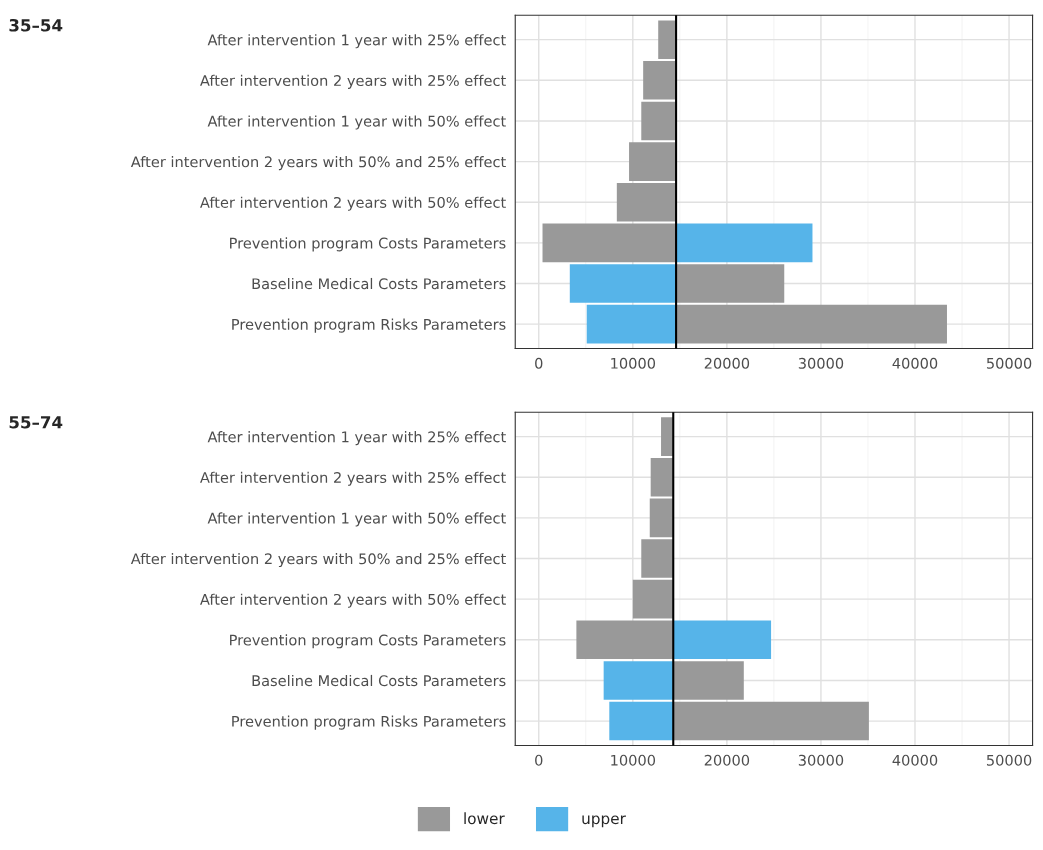  Describe the element at coordinates (484, 818) in the screenshot. I see `legend-label: lower` at that location.